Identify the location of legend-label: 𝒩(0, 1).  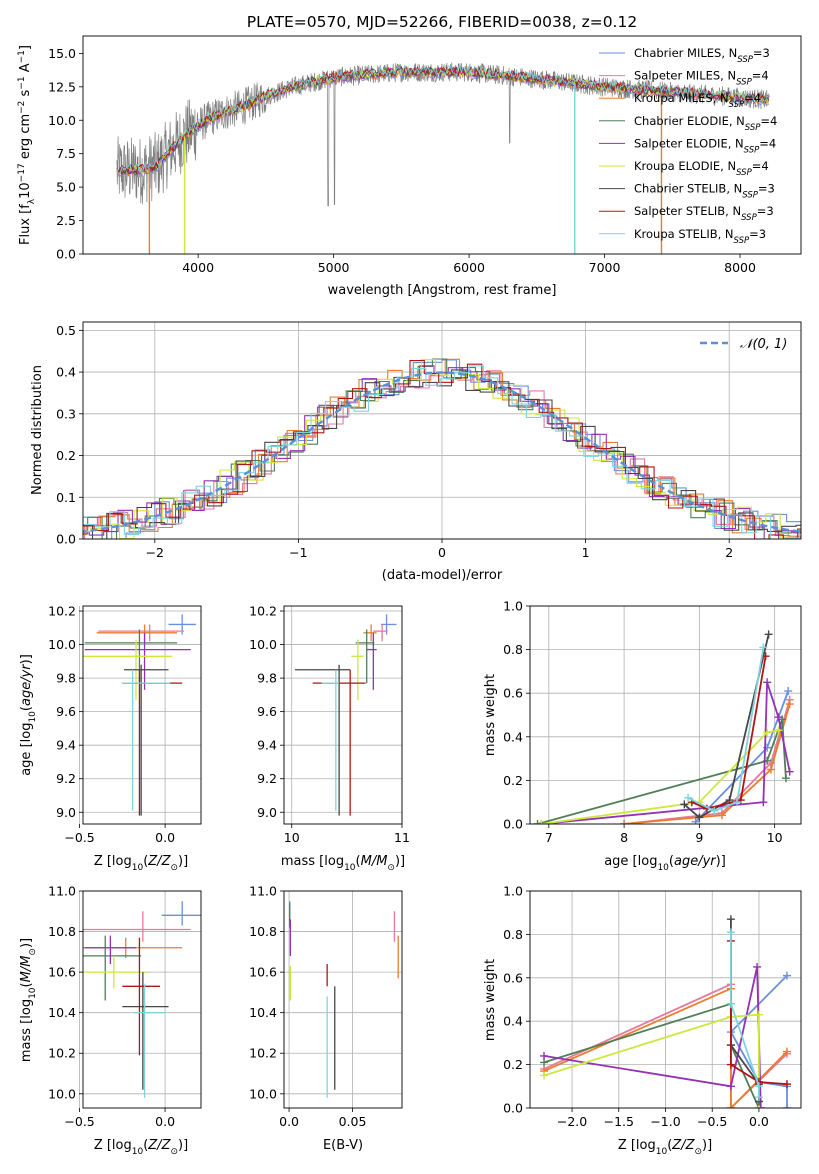
(763, 344).